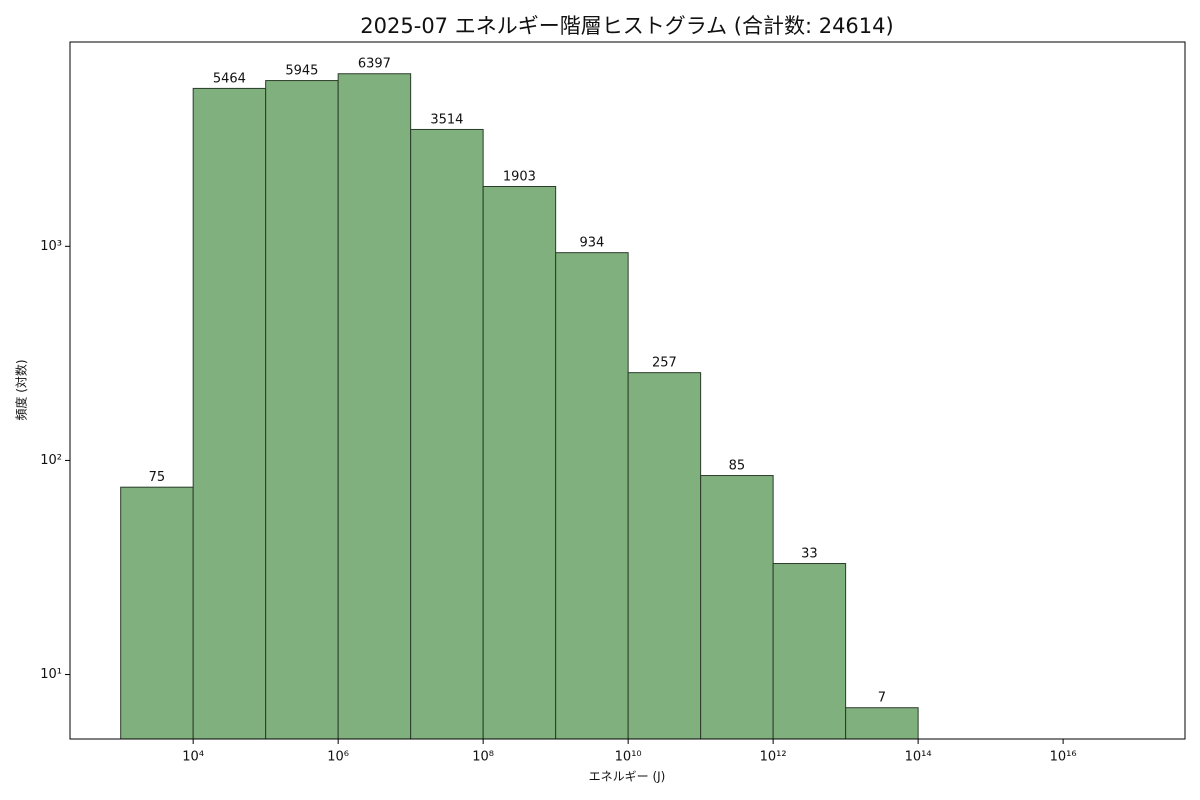  Describe the element at coordinates (809, 554) in the screenshot. I see `data-label: 33` at that location.